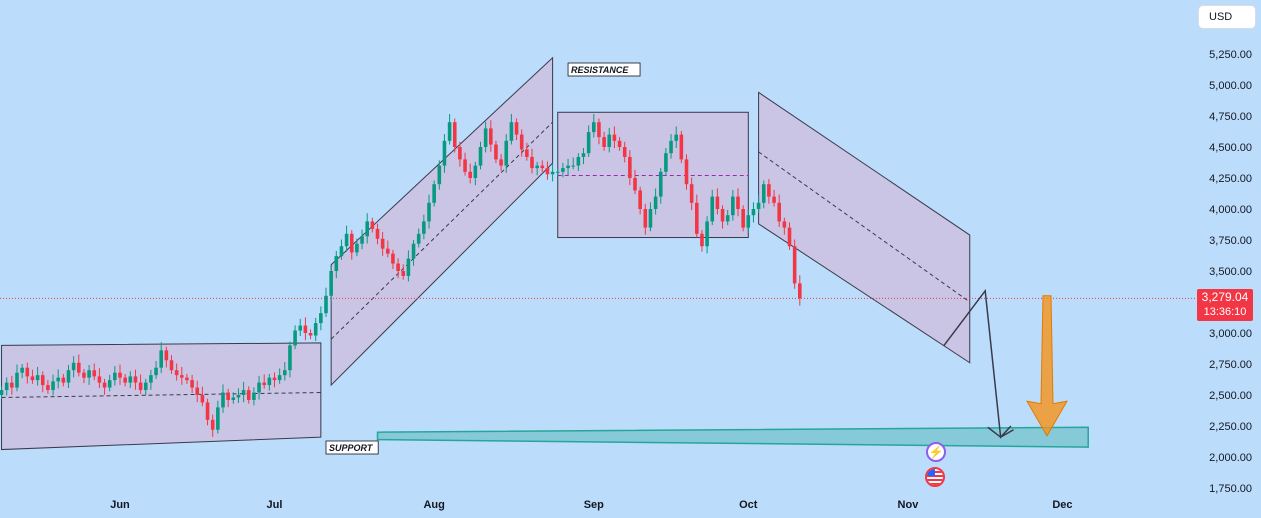  I want to click on projection-arrowhead, so click(1000, 432).